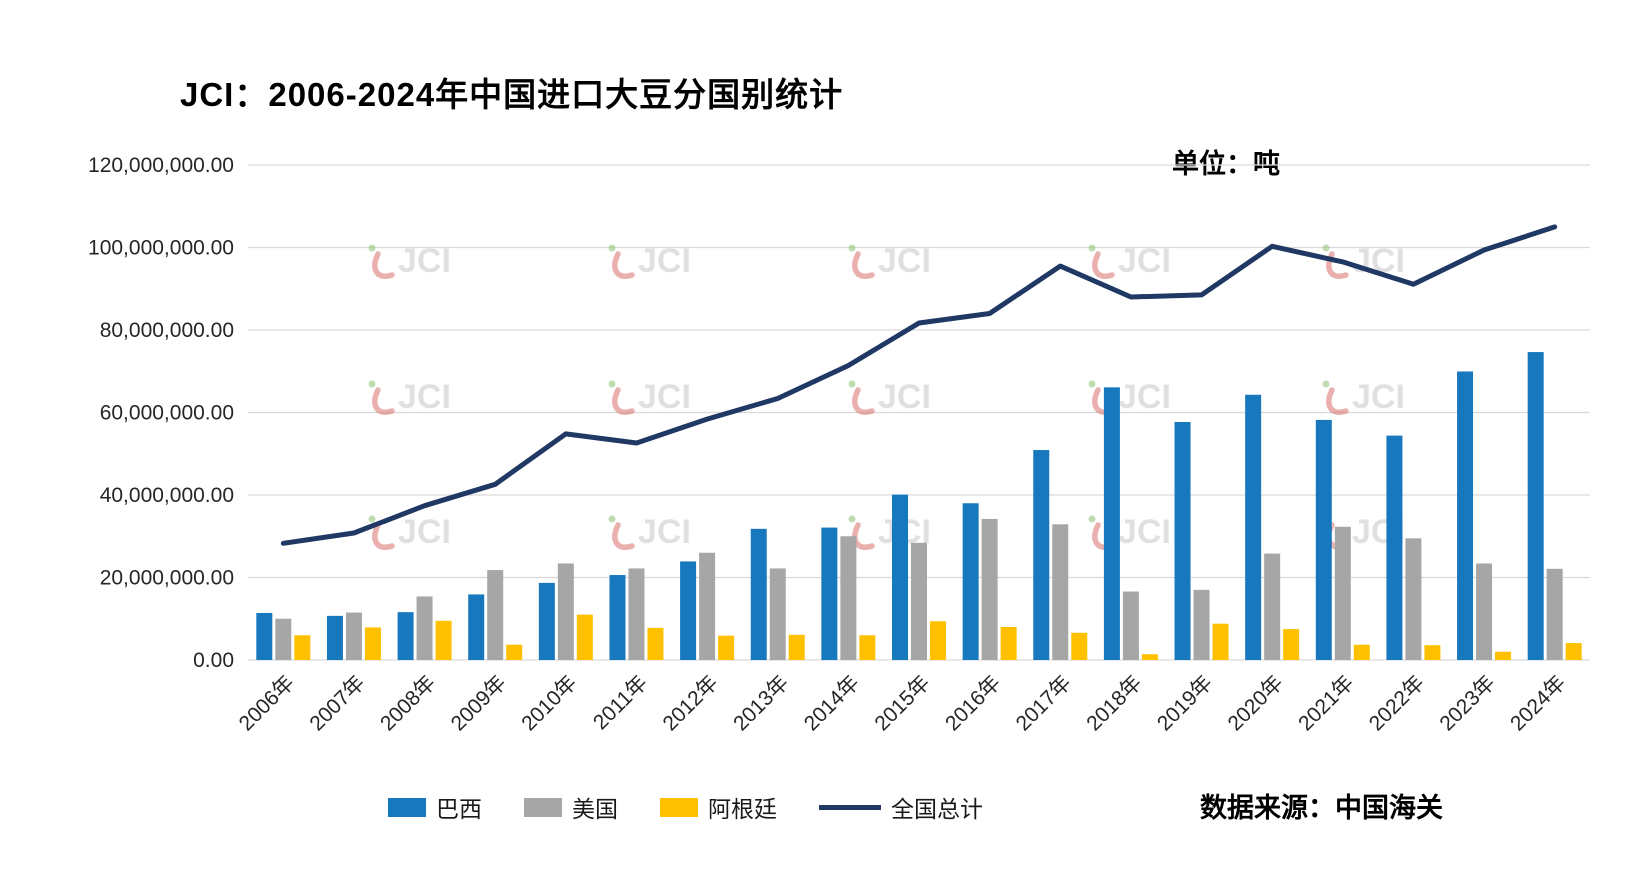 The image size is (1644, 892). Describe the element at coordinates (1326, 703) in the screenshot. I see `x-tick-label: 2021年` at that location.